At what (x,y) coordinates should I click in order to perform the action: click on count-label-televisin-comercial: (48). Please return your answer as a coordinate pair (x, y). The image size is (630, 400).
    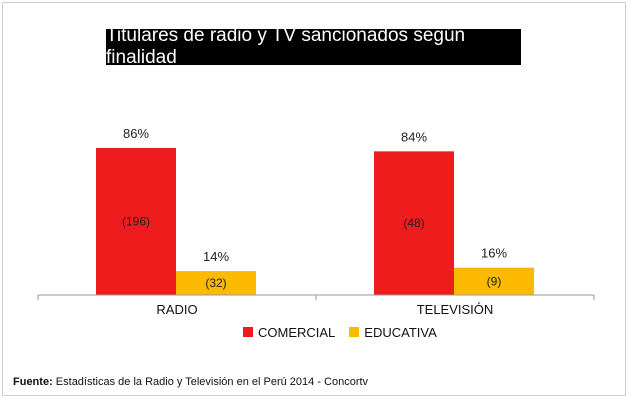
    Looking at the image, I should click on (413, 223).